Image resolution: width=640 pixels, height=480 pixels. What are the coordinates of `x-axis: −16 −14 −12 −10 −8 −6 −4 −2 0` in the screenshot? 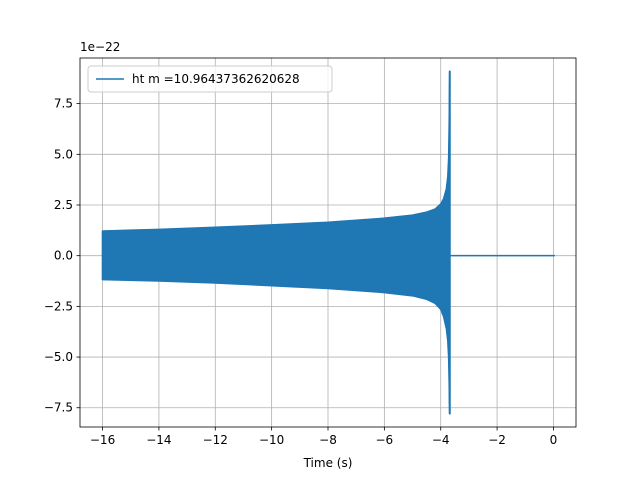 It's located at (323, 437).